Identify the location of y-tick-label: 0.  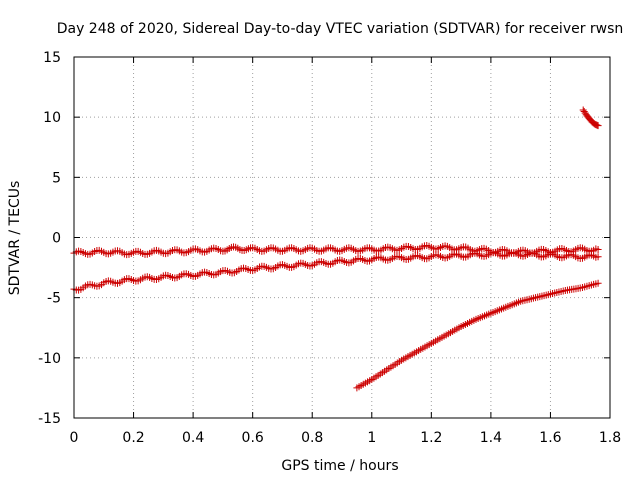
(56, 239).